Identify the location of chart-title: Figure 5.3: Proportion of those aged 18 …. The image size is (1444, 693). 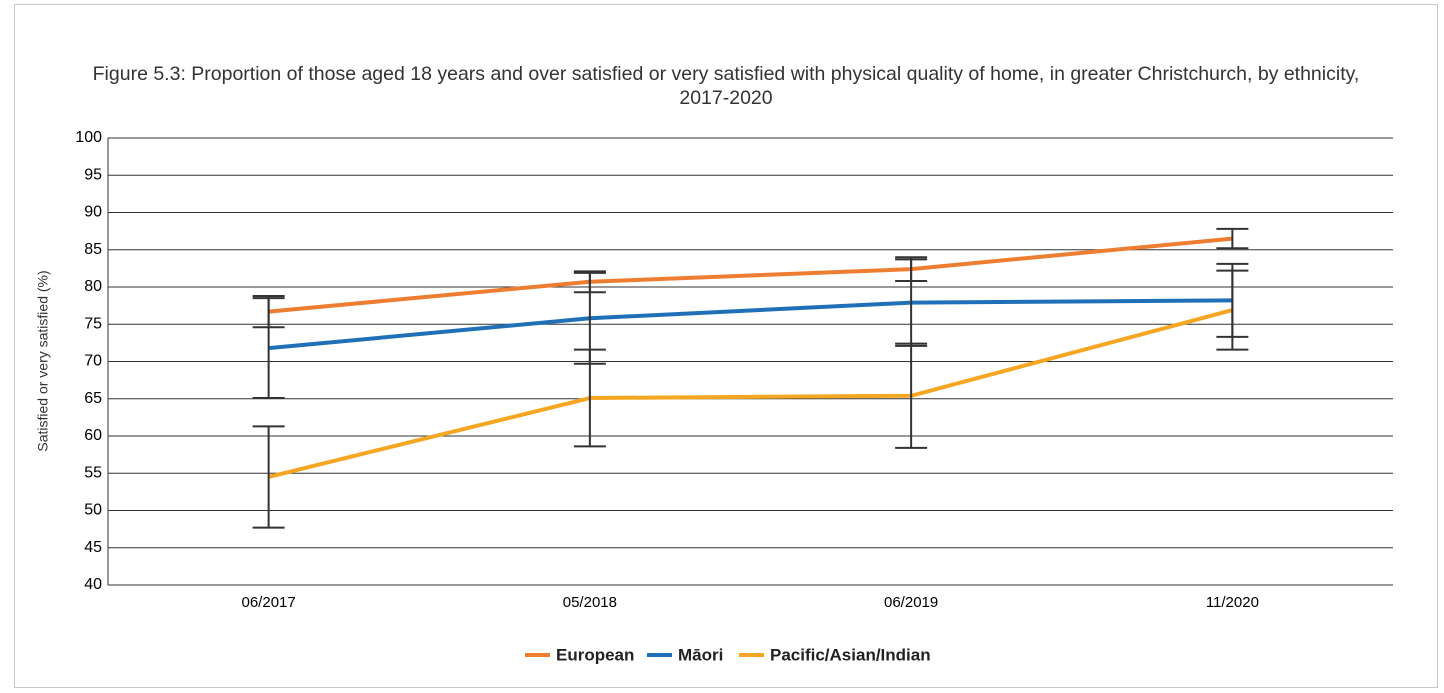
(726, 86).